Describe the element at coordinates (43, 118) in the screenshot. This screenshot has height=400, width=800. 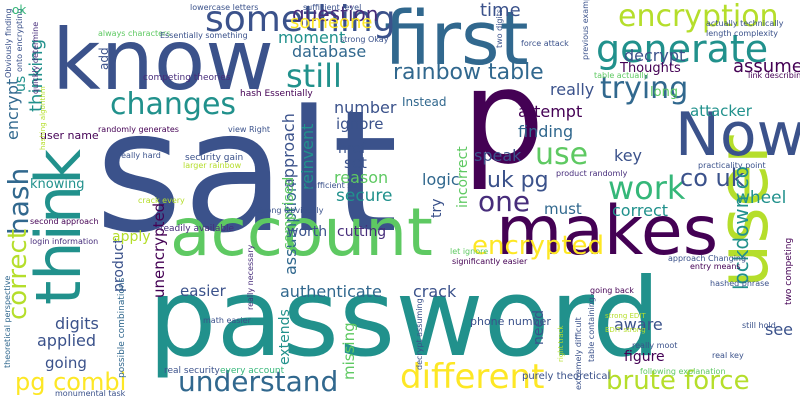
I see `word-hashing-algorithm: hashing algorithm` at that location.